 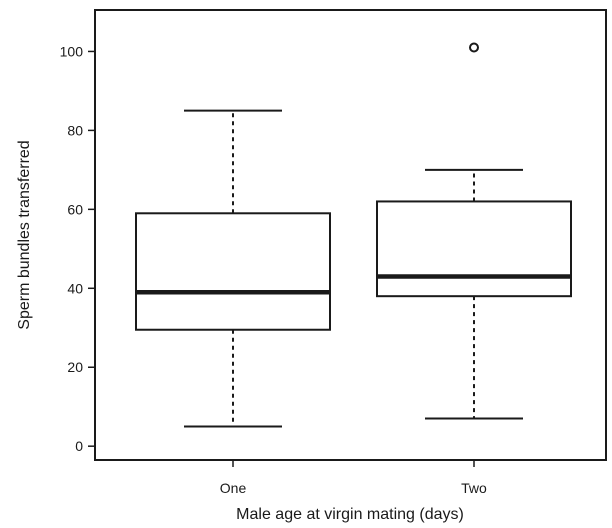 What do you see at coordinates (75, 288) in the screenshot?
I see `y-tick-label-40: 40` at bounding box center [75, 288].